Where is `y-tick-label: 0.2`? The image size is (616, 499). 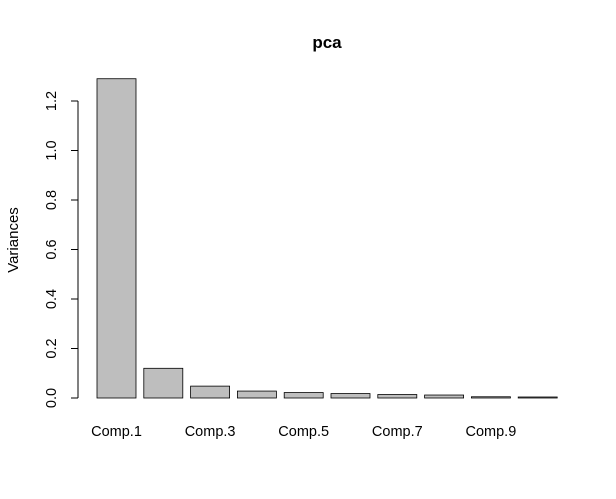 y-tick-label: 0.2 is located at coordinates (52, 348).